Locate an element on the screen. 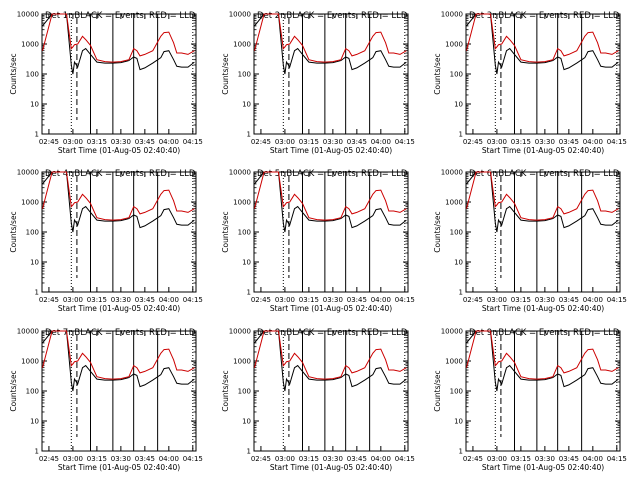 The height and width of the screenshot is (480, 640). chart-title: Det 4r BLACK = Events, RED = LLD is located at coordinates (120, 174).